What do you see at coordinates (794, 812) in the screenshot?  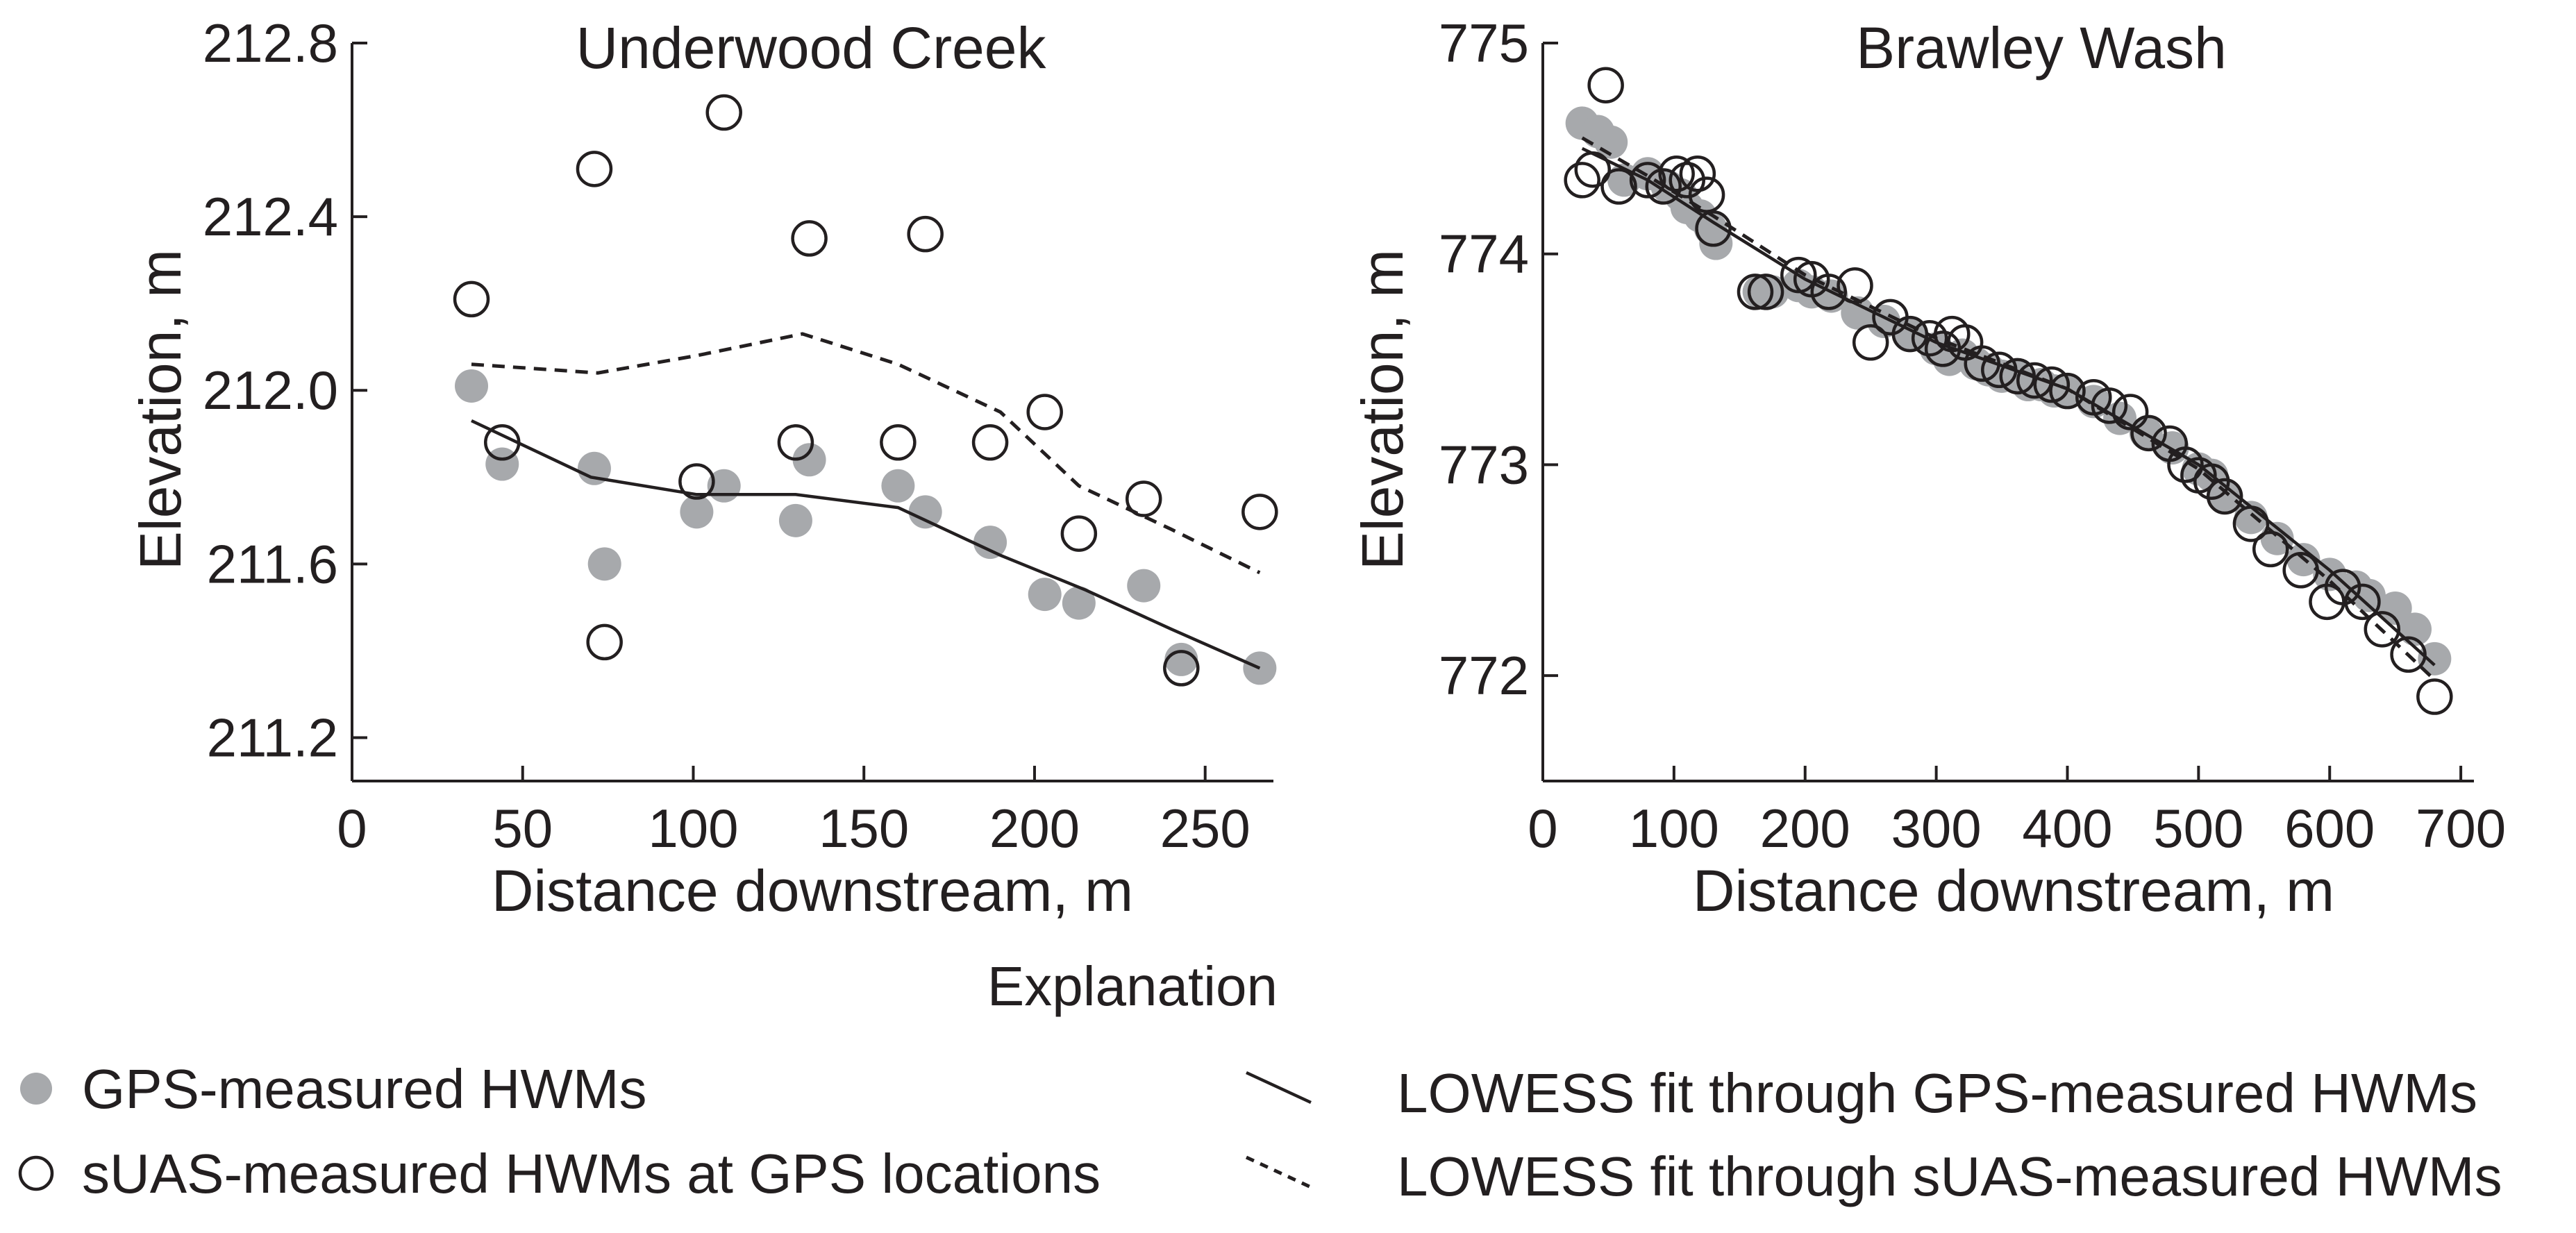 I see `x-ticks: 0 50 100 150 200 250` at bounding box center [794, 812].